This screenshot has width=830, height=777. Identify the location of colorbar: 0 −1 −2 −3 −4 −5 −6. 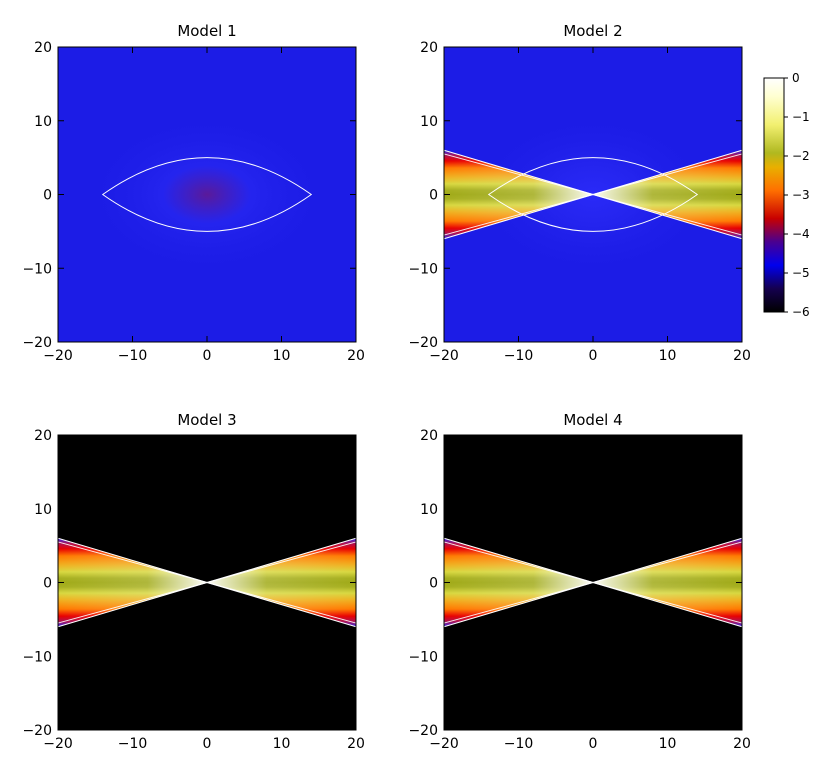
(786, 195).